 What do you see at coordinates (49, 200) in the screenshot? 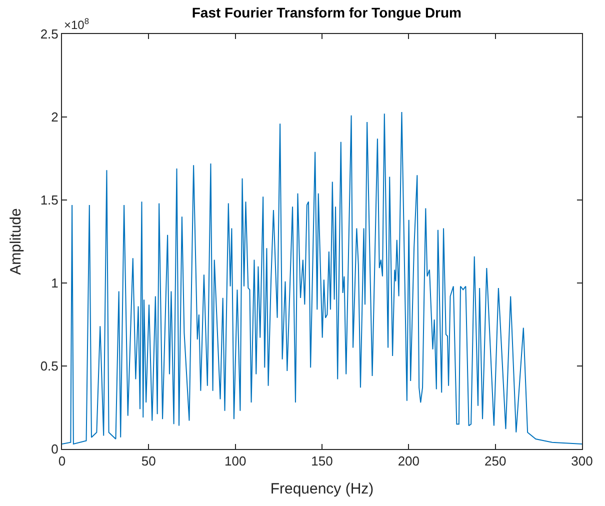
I see `y-tick-label: 1.5` at bounding box center [49, 200].